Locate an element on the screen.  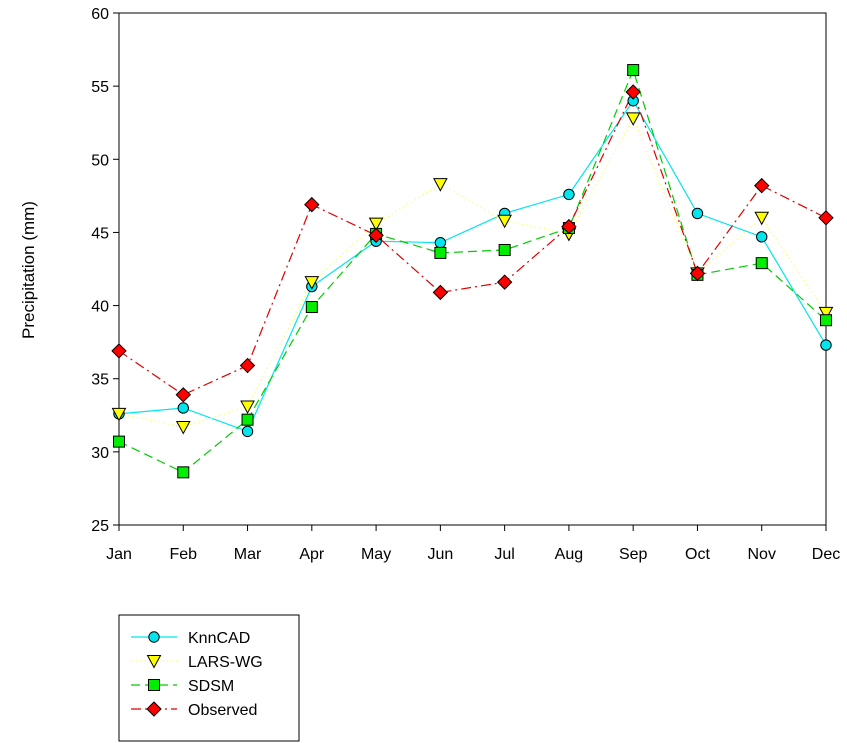
x-tick-label: Oct is located at coordinates (697, 554).